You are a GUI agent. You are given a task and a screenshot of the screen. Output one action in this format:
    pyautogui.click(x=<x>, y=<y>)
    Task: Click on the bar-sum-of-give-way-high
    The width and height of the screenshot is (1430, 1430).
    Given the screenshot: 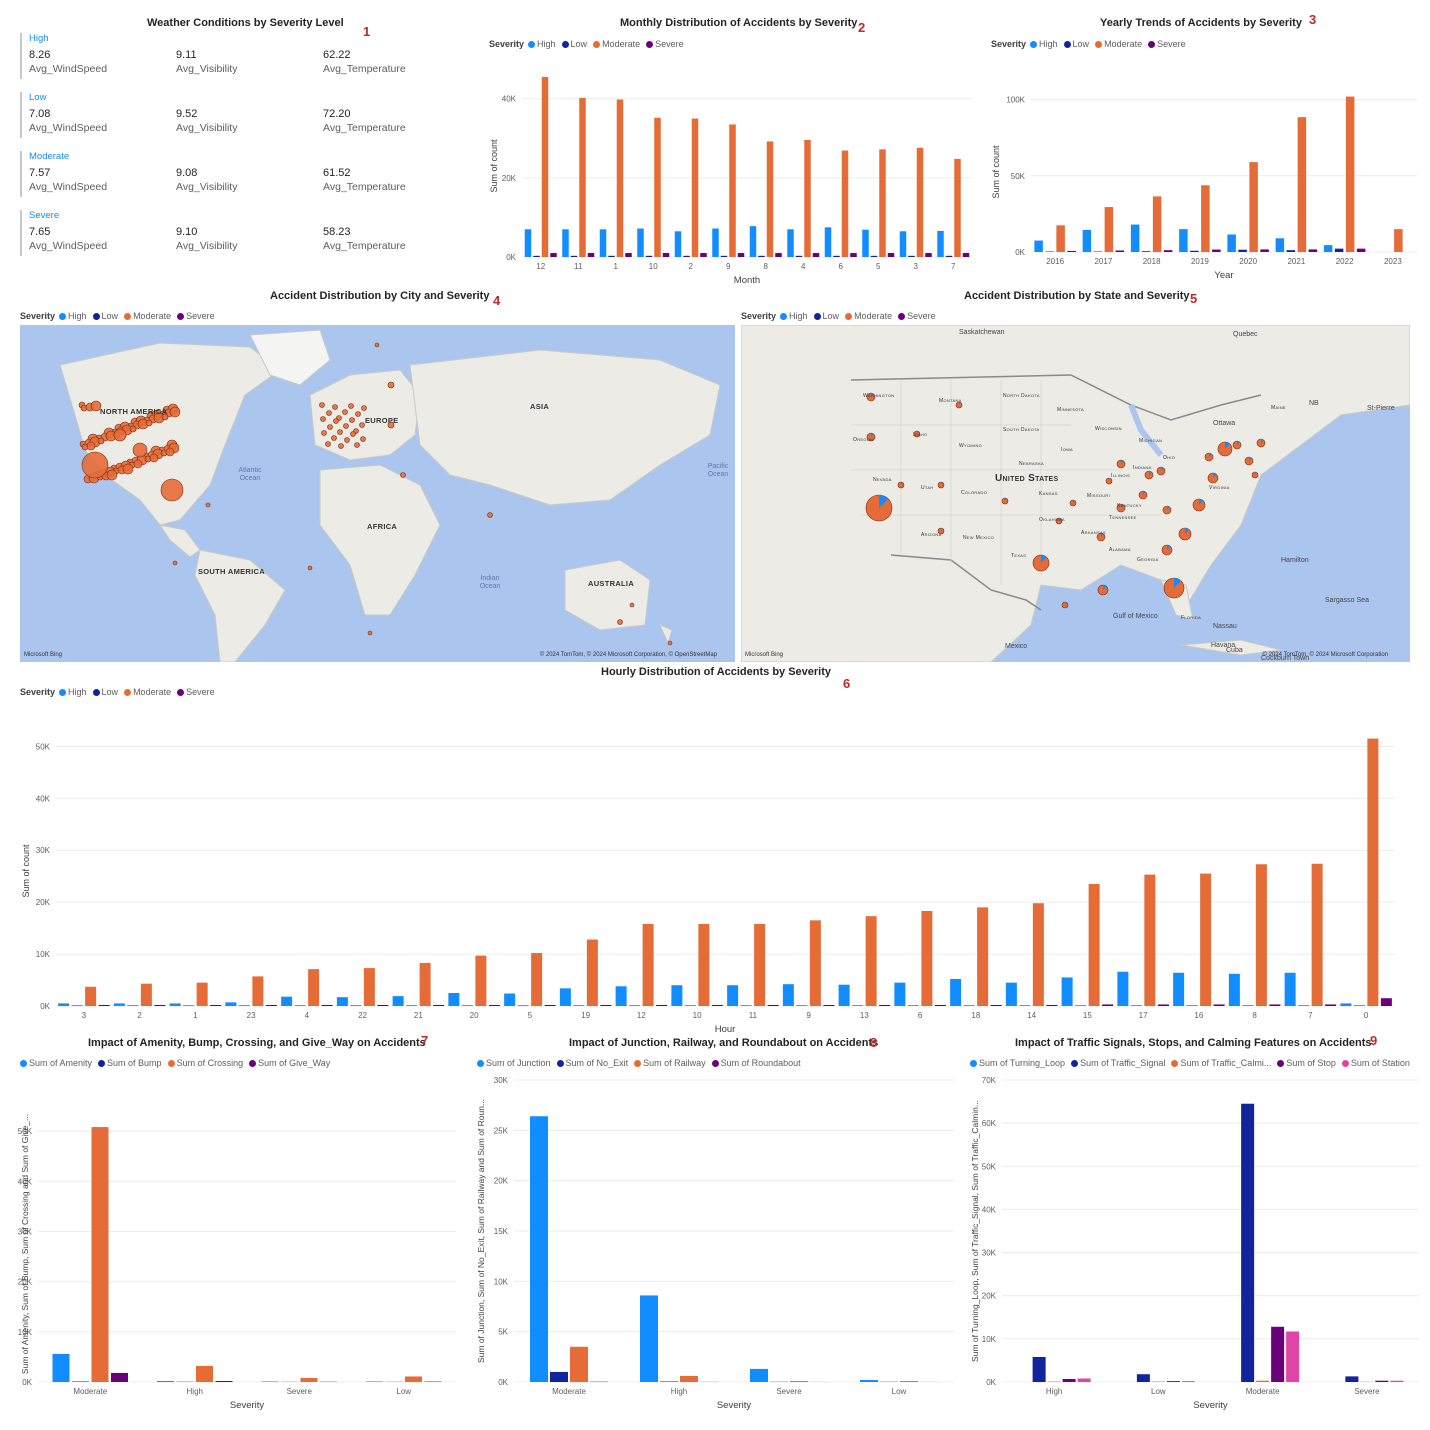 What is the action you would take?
    pyautogui.click(x=224, y=1381)
    